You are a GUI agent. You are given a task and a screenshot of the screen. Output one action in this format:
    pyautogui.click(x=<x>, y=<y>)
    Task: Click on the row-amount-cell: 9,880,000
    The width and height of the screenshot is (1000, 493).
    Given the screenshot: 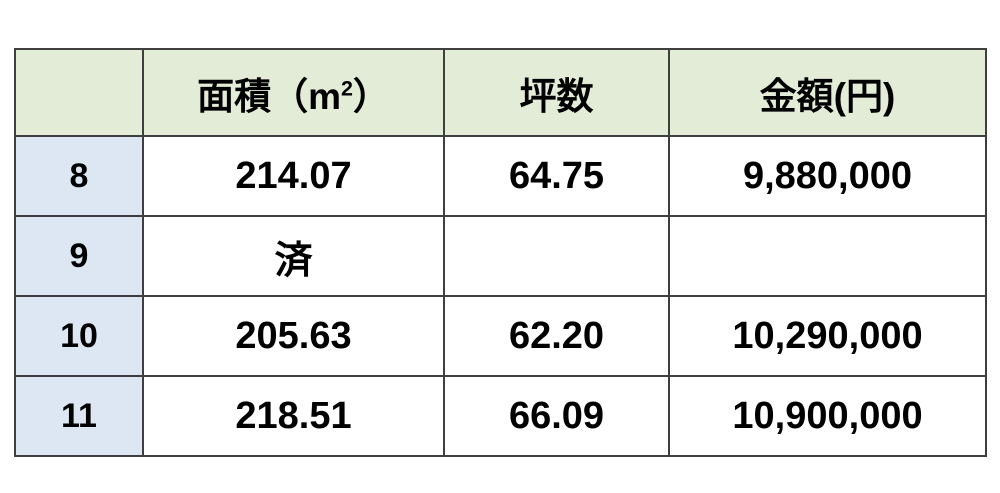 What is the action you would take?
    pyautogui.click(x=827, y=176)
    